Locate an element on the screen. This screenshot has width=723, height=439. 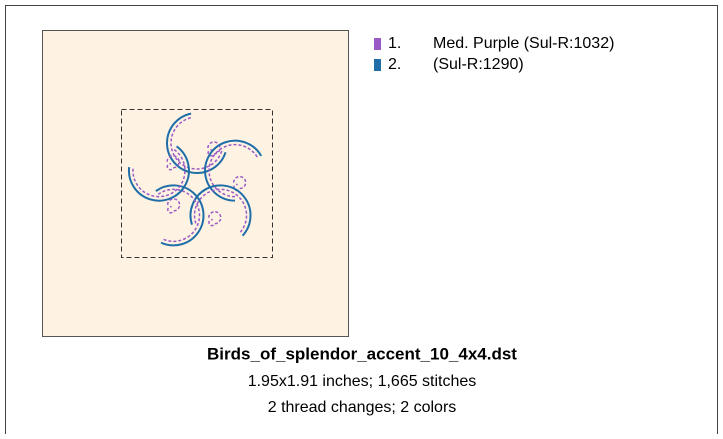
thread-legend: 1. Med. Purple (Sul-R:1032) 2. (Sul-R:1290) is located at coordinates (494, 54).